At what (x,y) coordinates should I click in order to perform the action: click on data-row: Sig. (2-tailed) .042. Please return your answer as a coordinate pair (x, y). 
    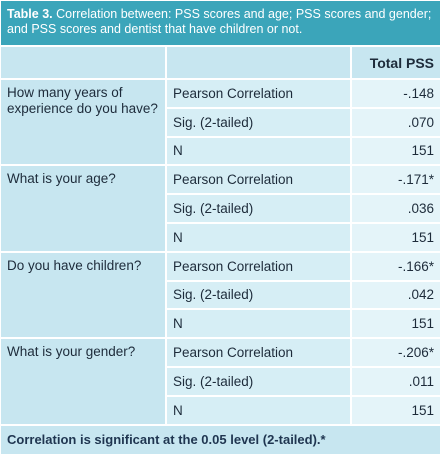
    Looking at the image, I should click on (220, 295).